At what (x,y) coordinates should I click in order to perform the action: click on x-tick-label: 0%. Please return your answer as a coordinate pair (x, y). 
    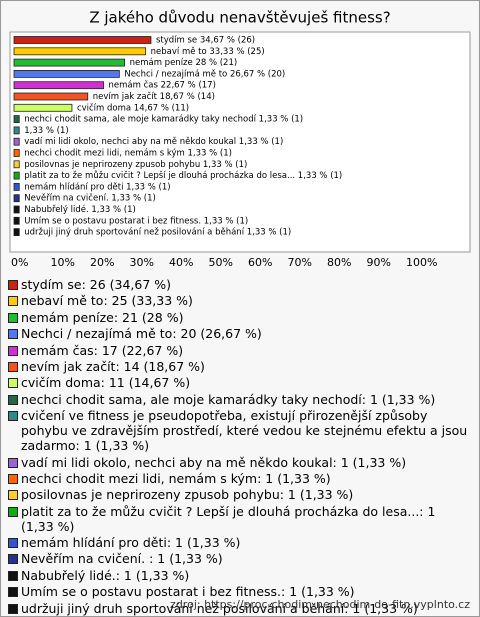
    Looking at the image, I should click on (19, 262).